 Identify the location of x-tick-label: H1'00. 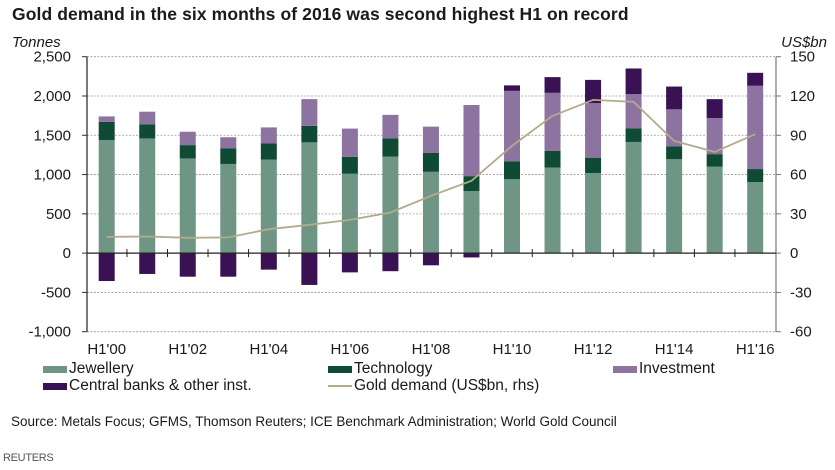
(106, 349).